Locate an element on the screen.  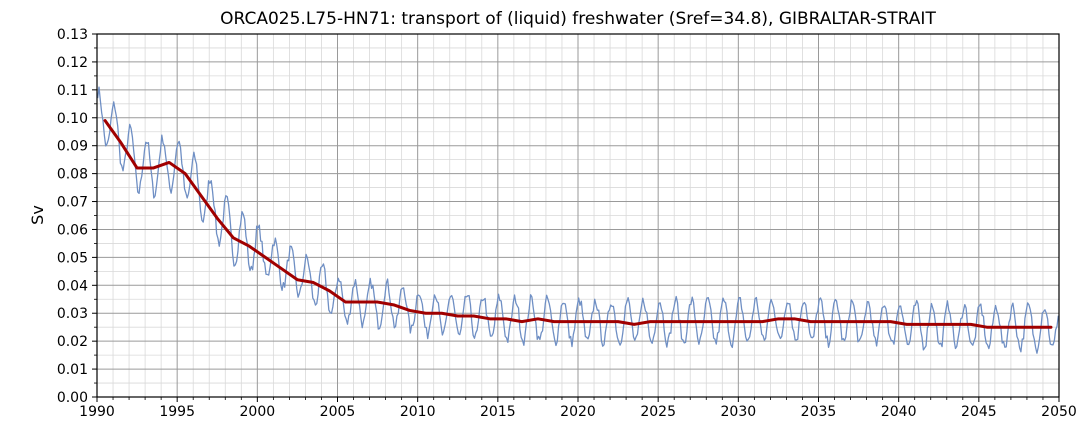
x-tick-label: 2040 is located at coordinates (899, 412).